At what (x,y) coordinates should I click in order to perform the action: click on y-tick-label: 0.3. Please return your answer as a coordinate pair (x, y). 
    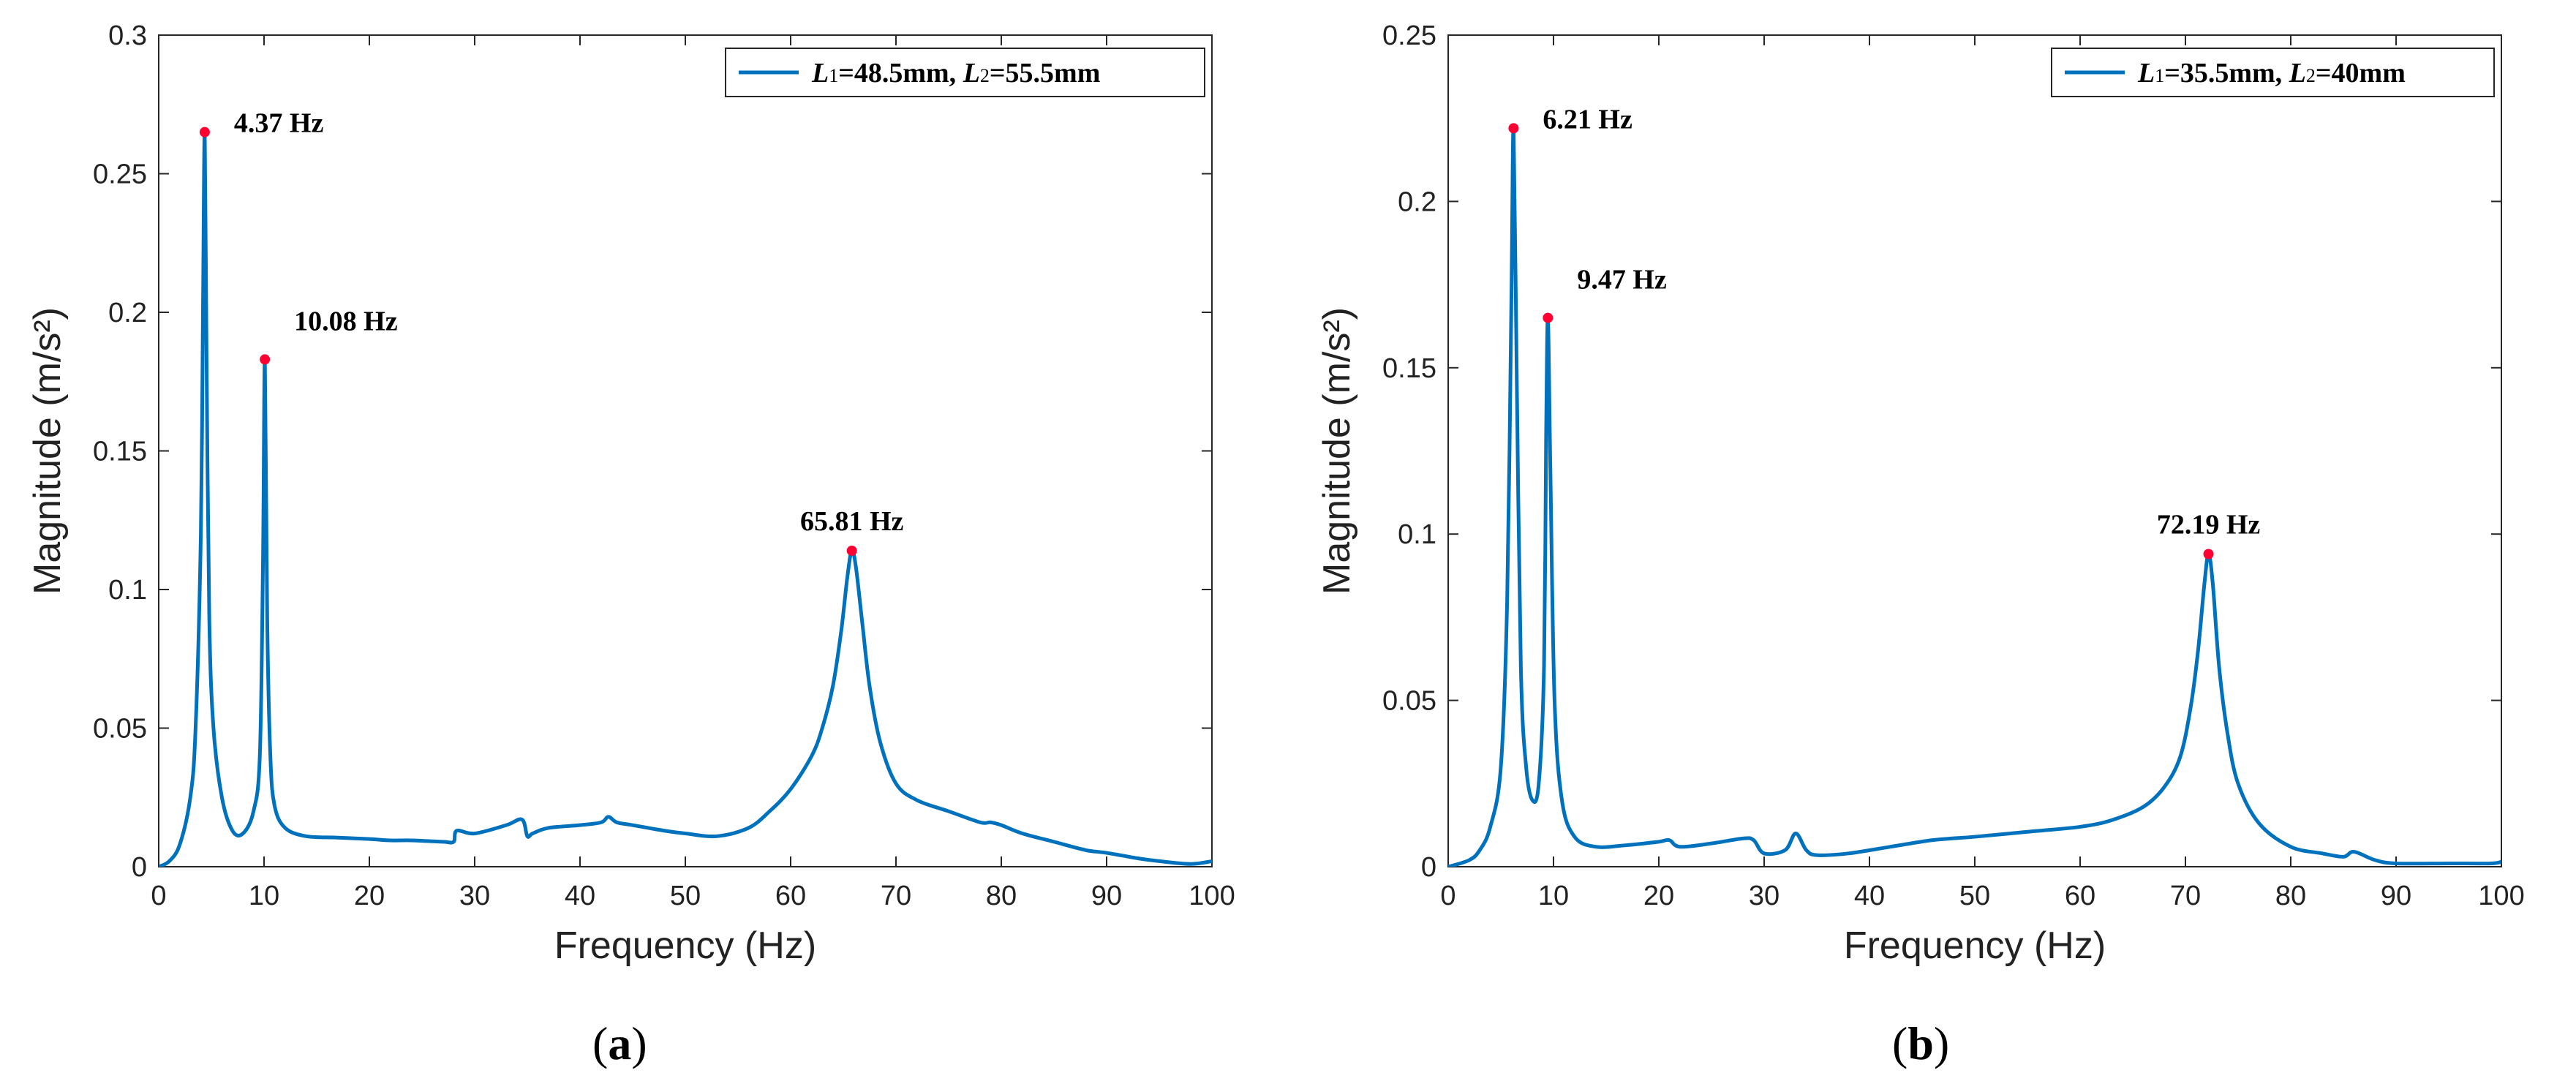
    Looking at the image, I should click on (127, 35).